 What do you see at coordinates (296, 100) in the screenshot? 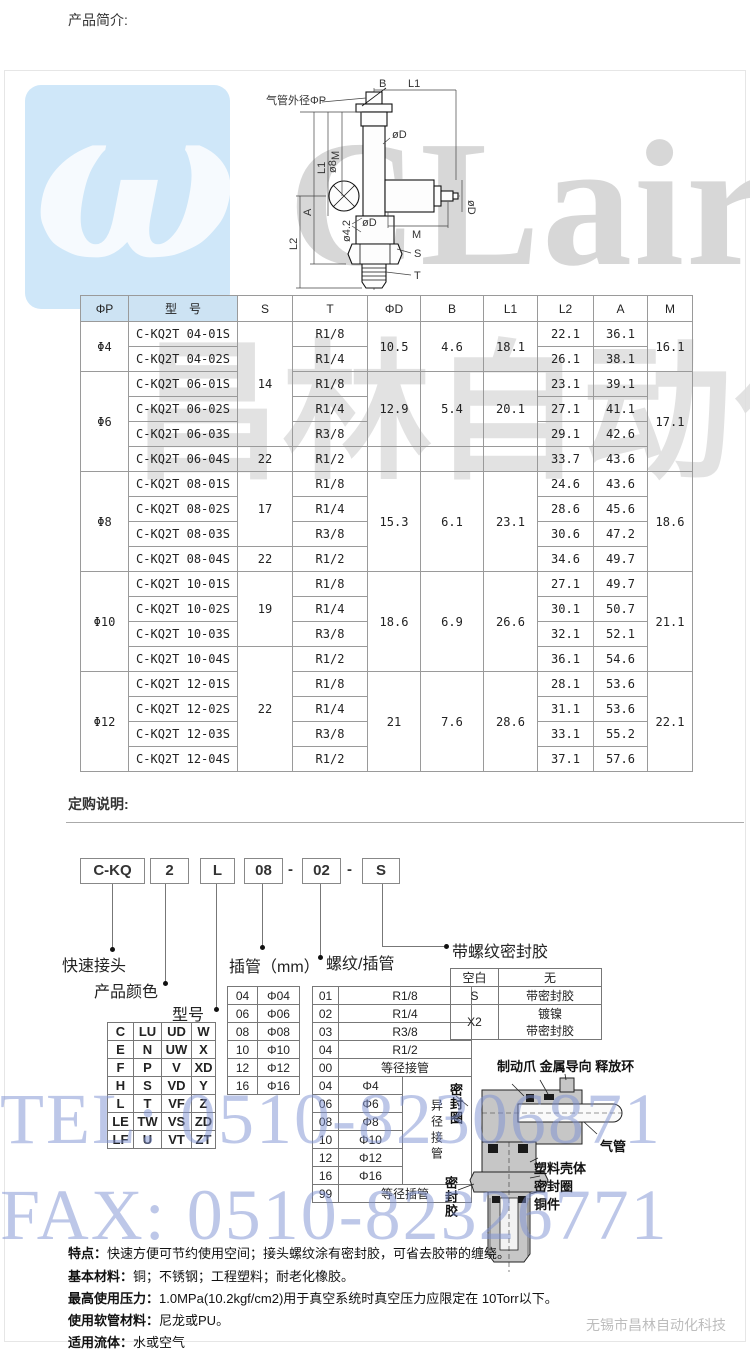
I see `dim-tube-od: 气管外径ΦP` at bounding box center [296, 100].